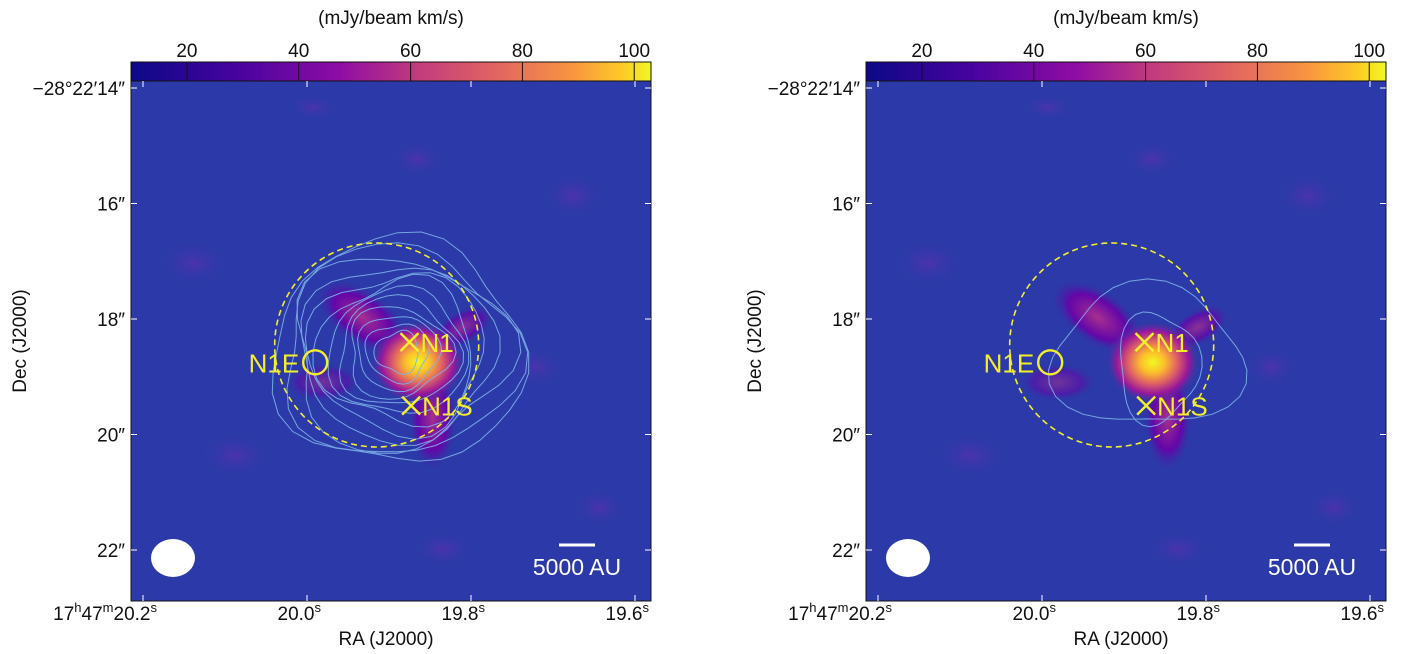  Describe the element at coordinates (111, 436) in the screenshot. I see `y-tick-label: 20″` at that location.